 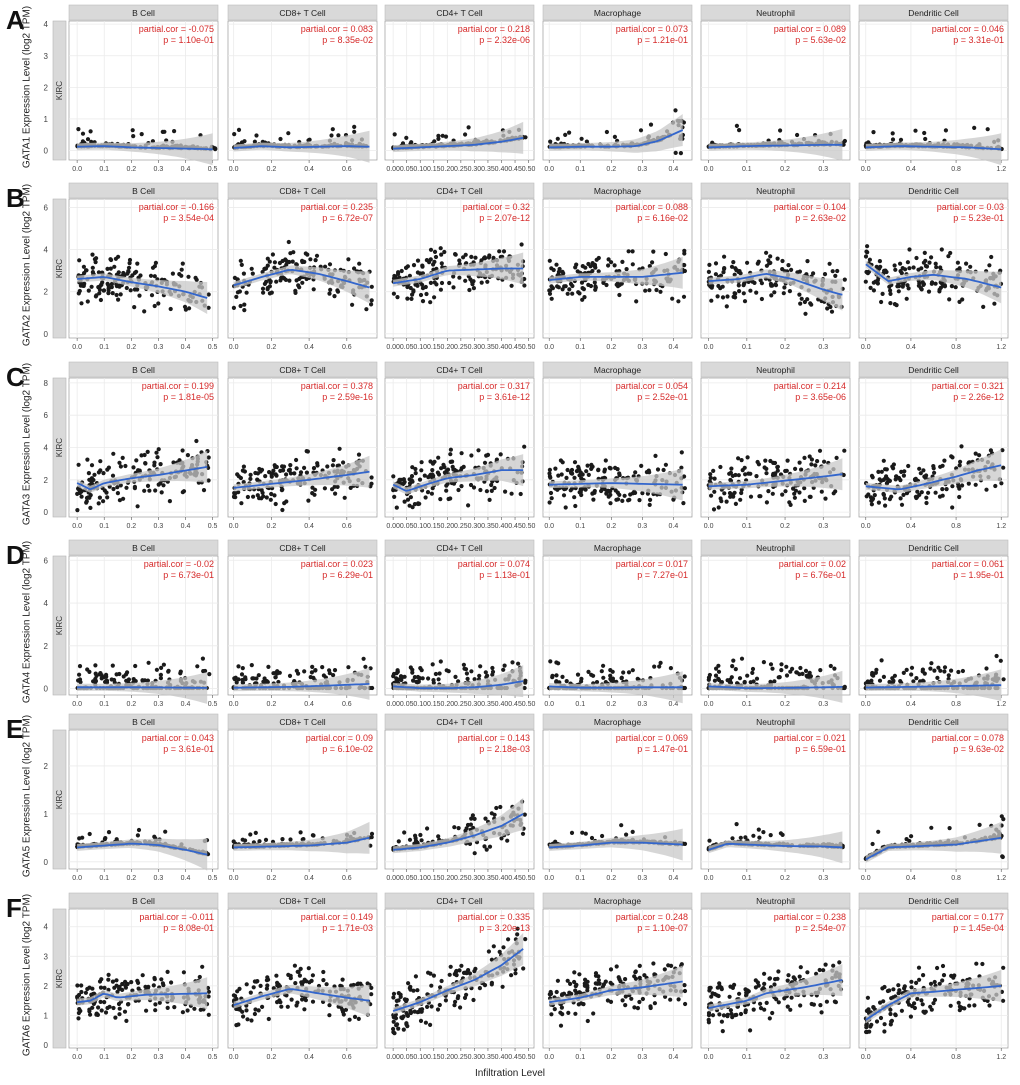 What do you see at coordinates (652, 564) in the screenshot?
I see `partial-cor-label: partial.cor = 0.017` at bounding box center [652, 564].